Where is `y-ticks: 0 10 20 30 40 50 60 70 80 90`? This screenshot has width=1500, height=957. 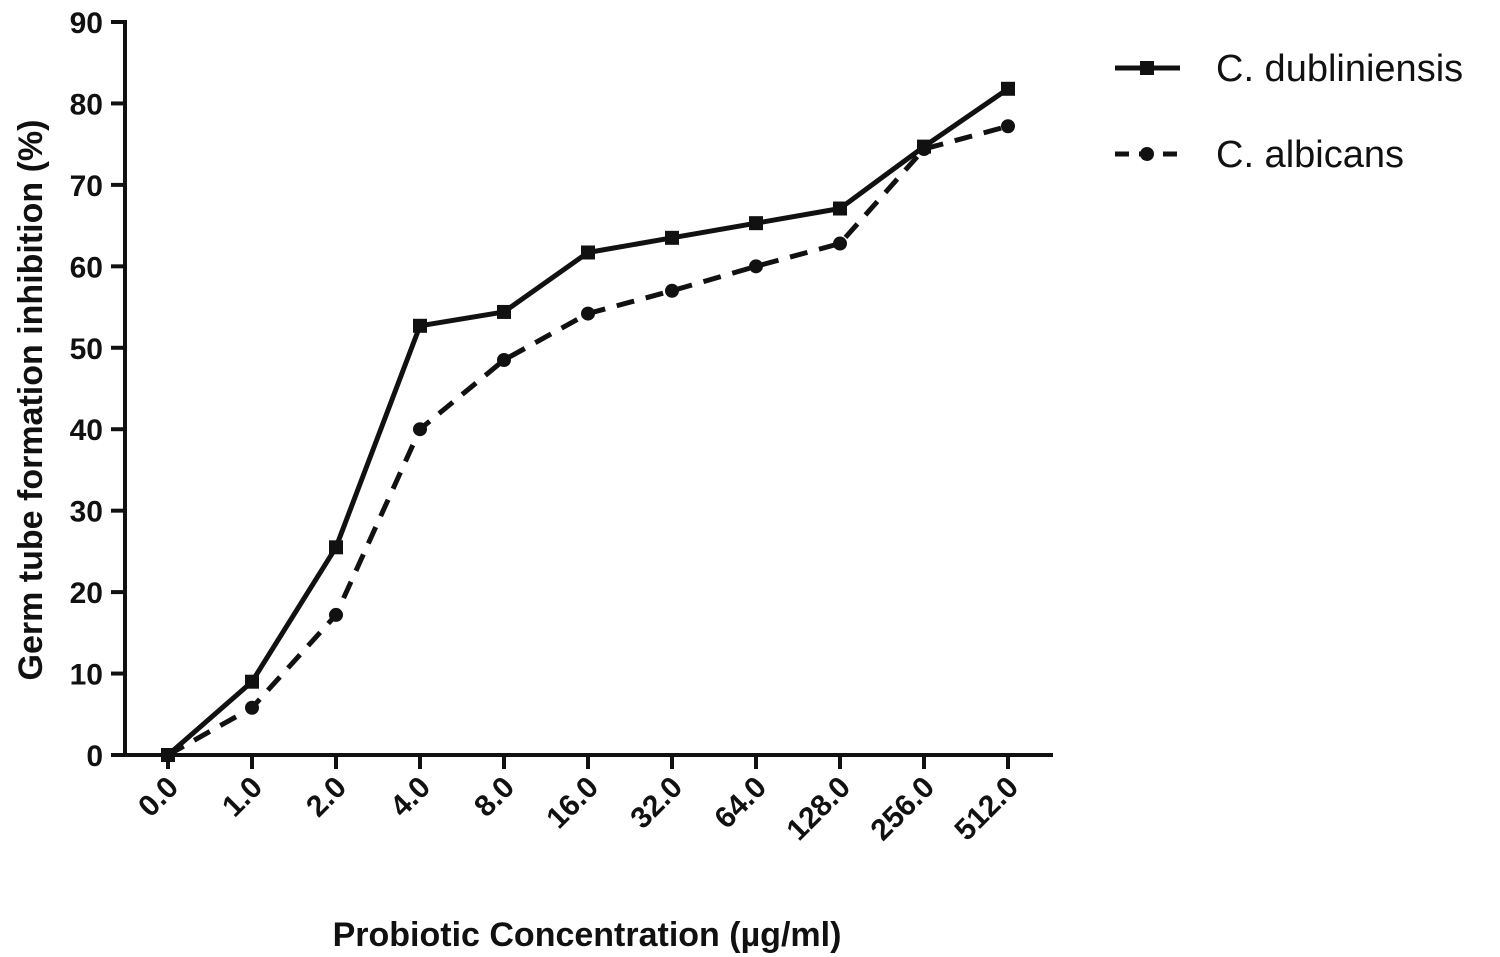 y-ticks: 0 10 20 30 40 50 60 70 80 90 is located at coordinates (97, 390).